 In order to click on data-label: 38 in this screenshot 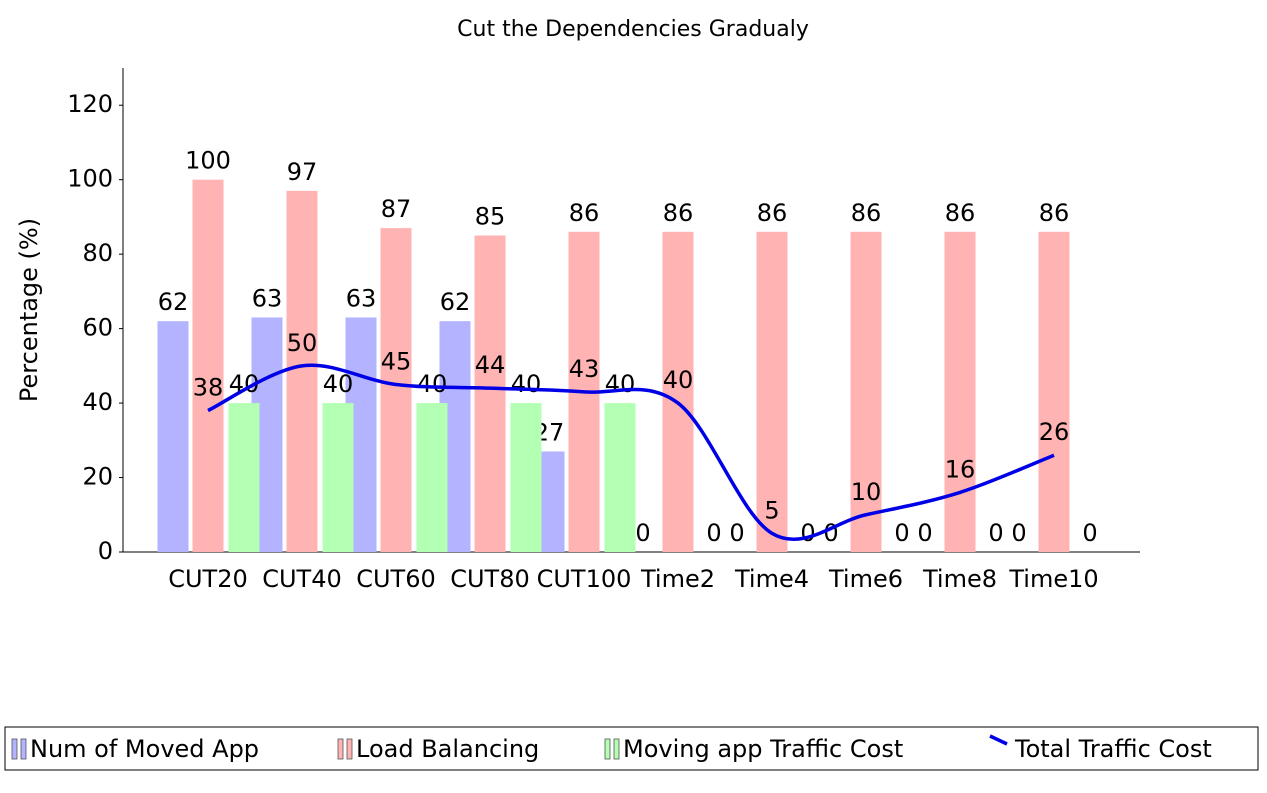, I will do `click(208, 388)`.